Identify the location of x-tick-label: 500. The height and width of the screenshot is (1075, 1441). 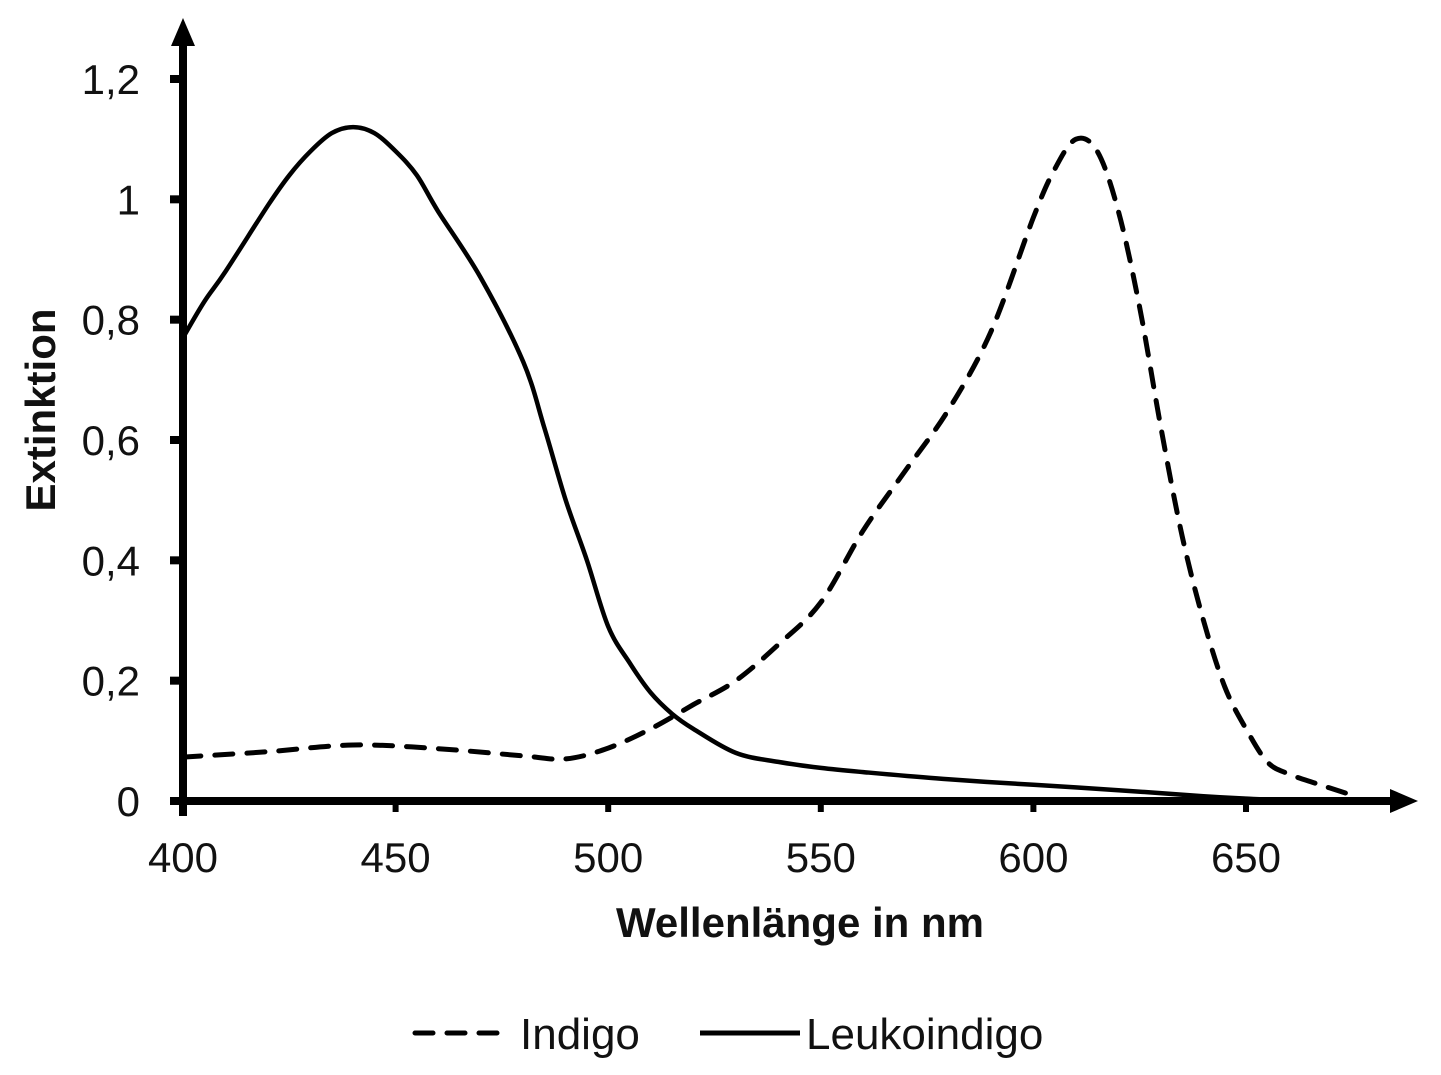
(608, 857).